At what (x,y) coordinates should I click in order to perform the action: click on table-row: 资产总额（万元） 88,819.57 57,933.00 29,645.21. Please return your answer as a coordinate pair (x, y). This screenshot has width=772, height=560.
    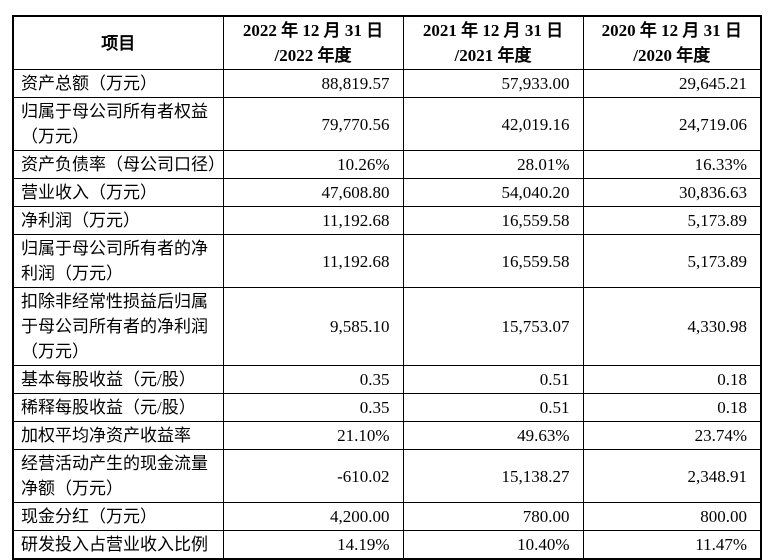
    Looking at the image, I should click on (387, 83).